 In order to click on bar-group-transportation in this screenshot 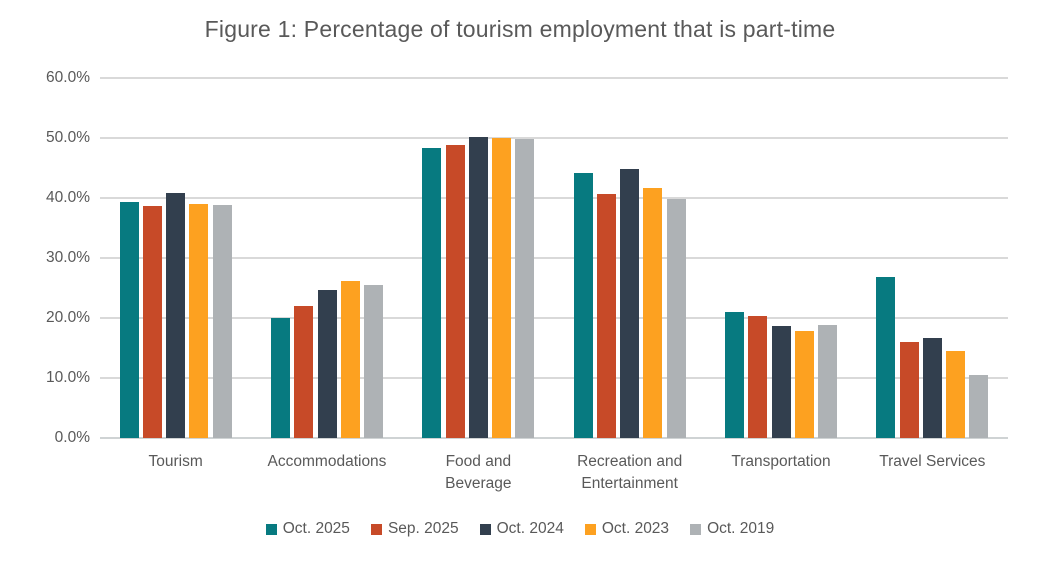, I will do `click(781, 375)`.